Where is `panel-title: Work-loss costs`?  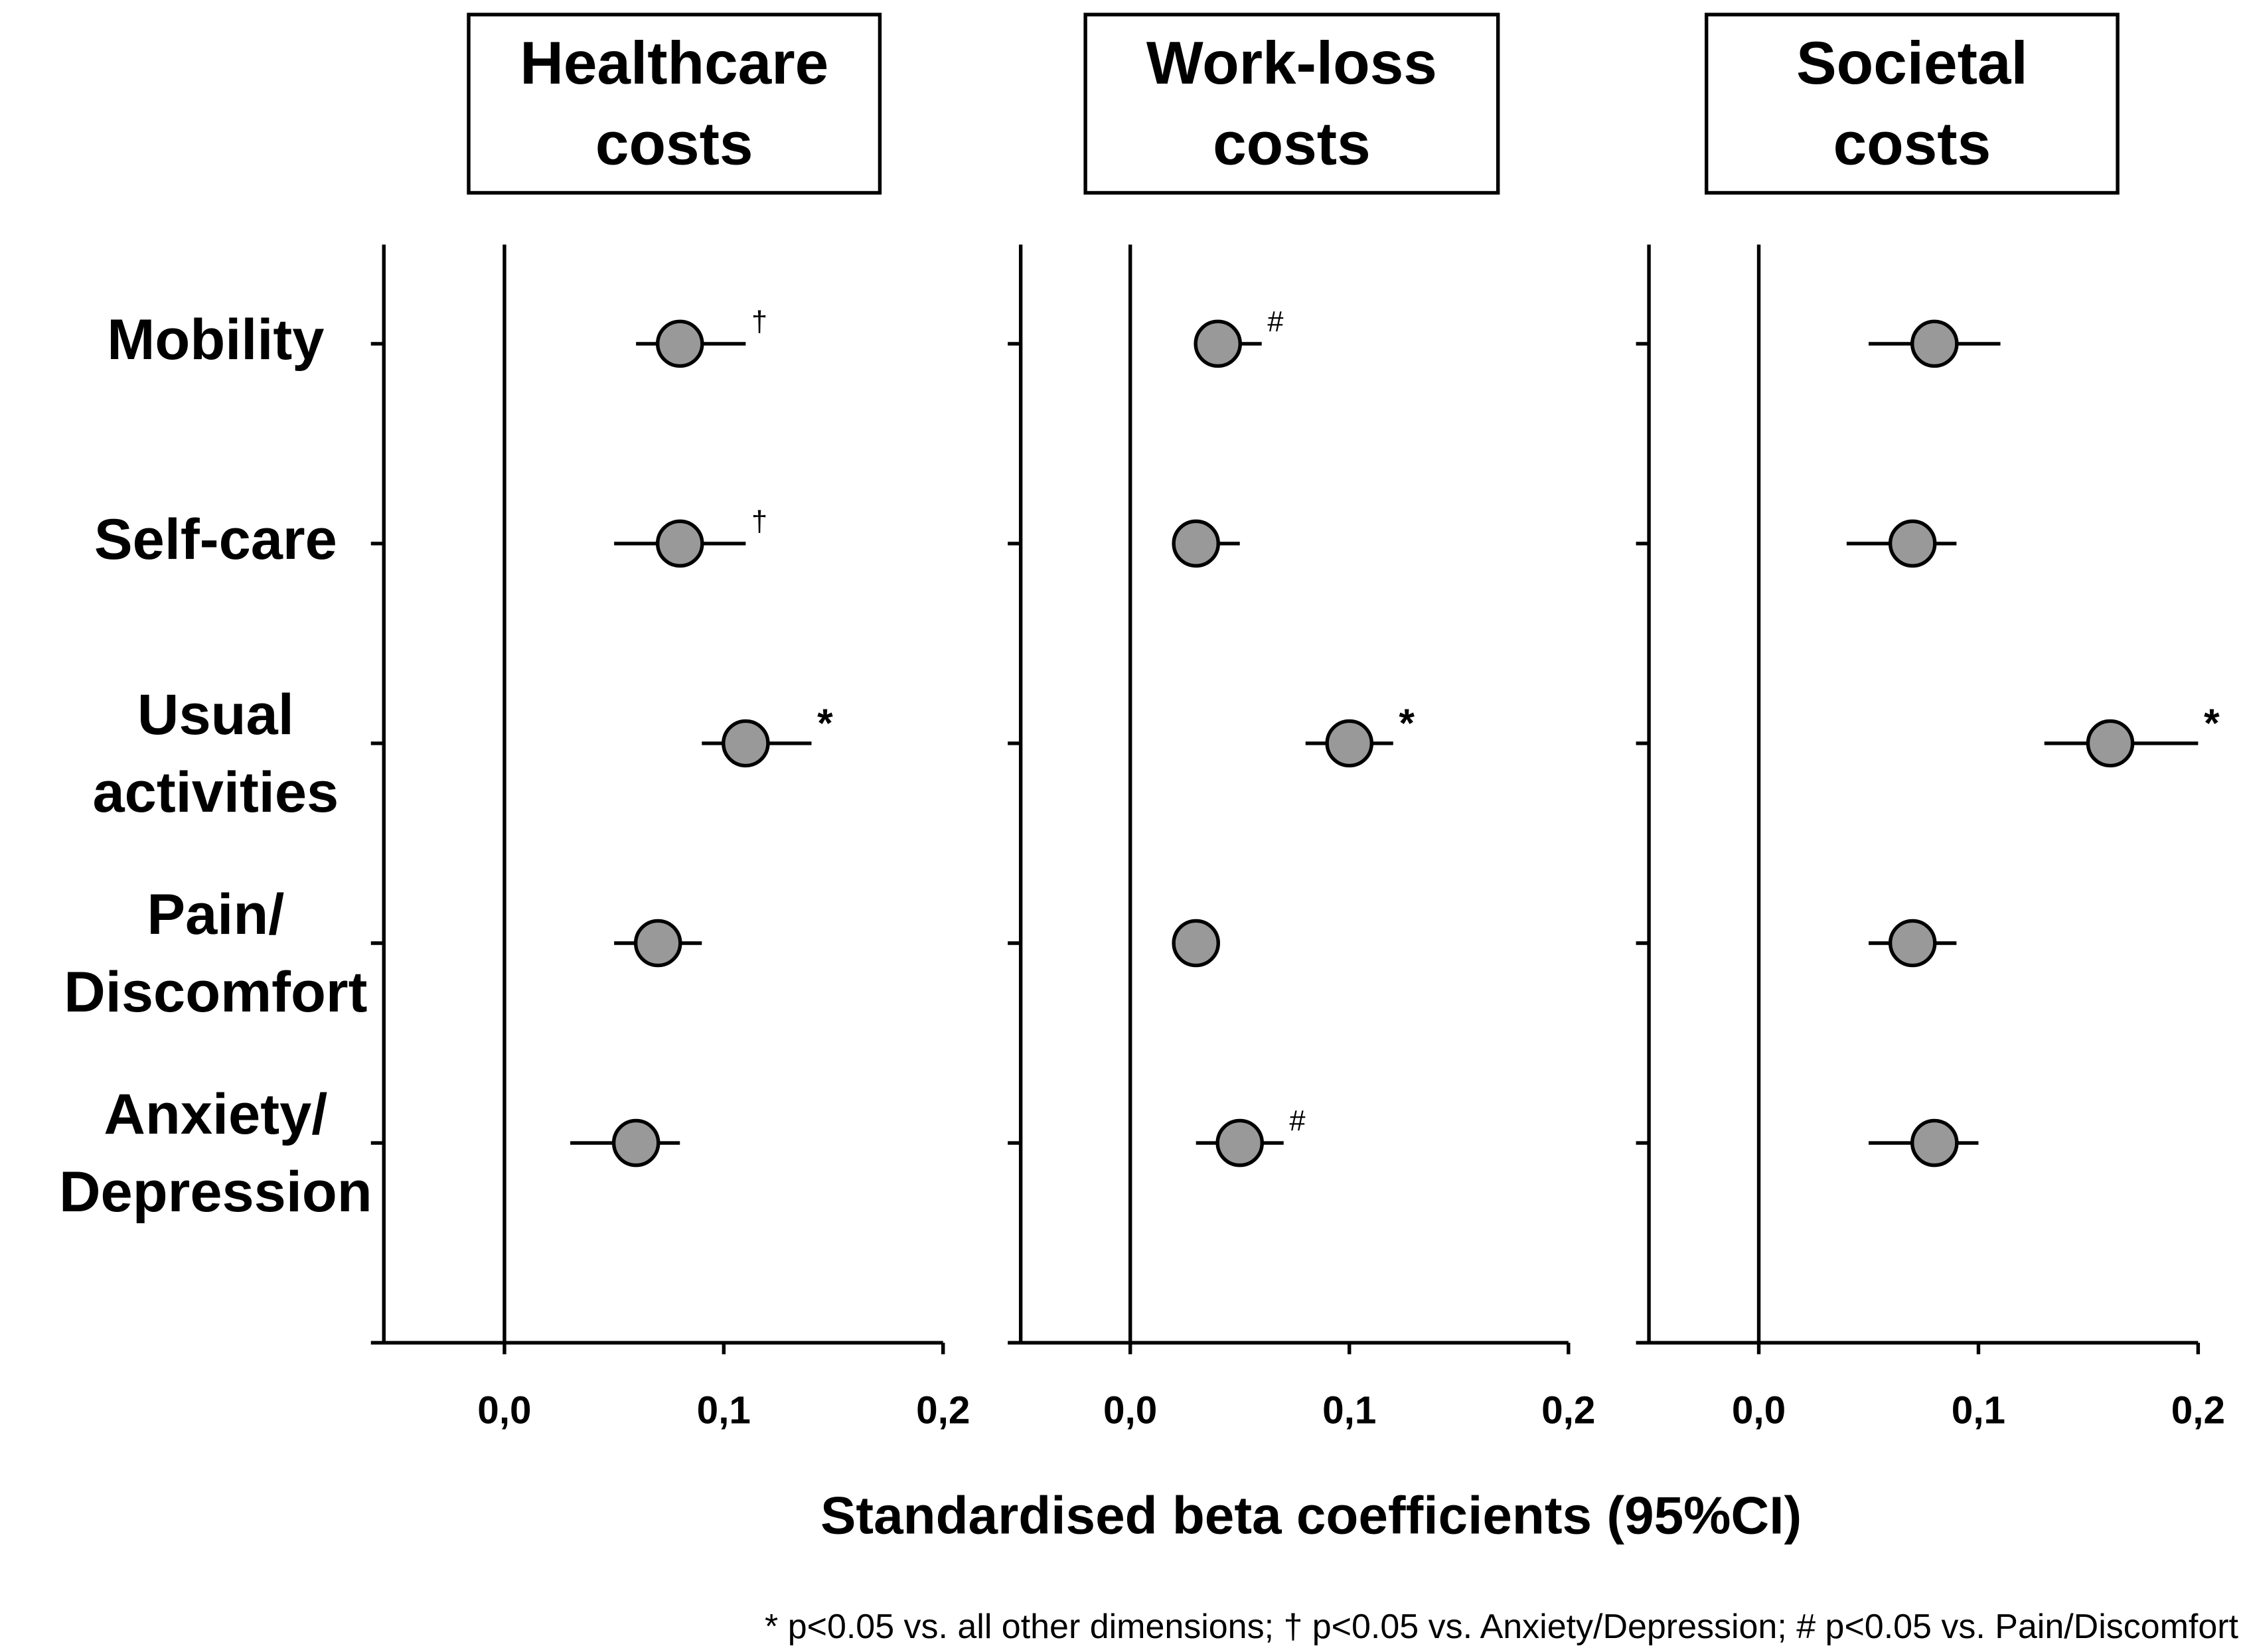
panel-title: Work-loss costs is located at coordinates (1291, 103).